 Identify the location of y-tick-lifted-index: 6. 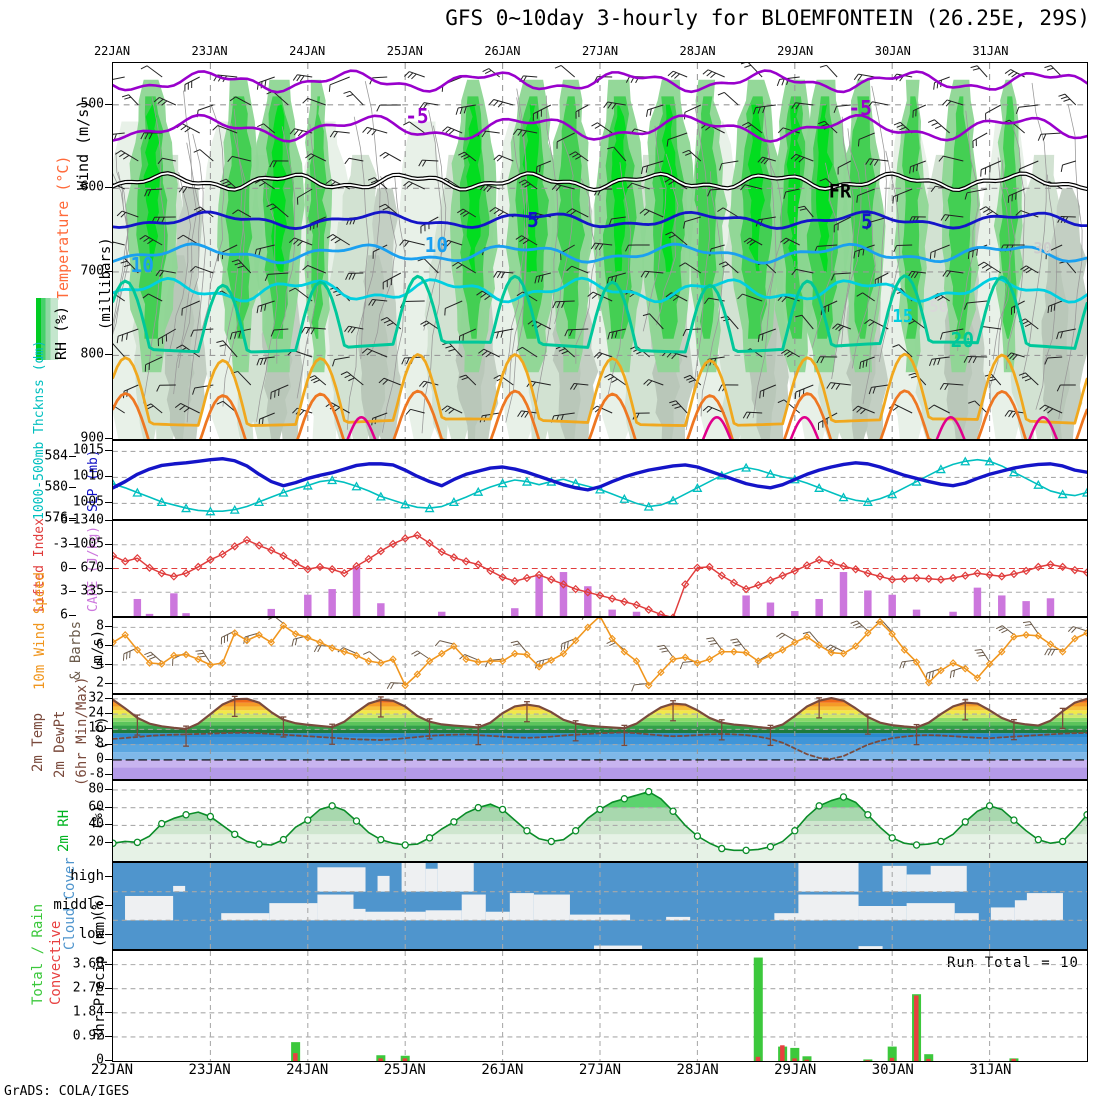
(64, 615).